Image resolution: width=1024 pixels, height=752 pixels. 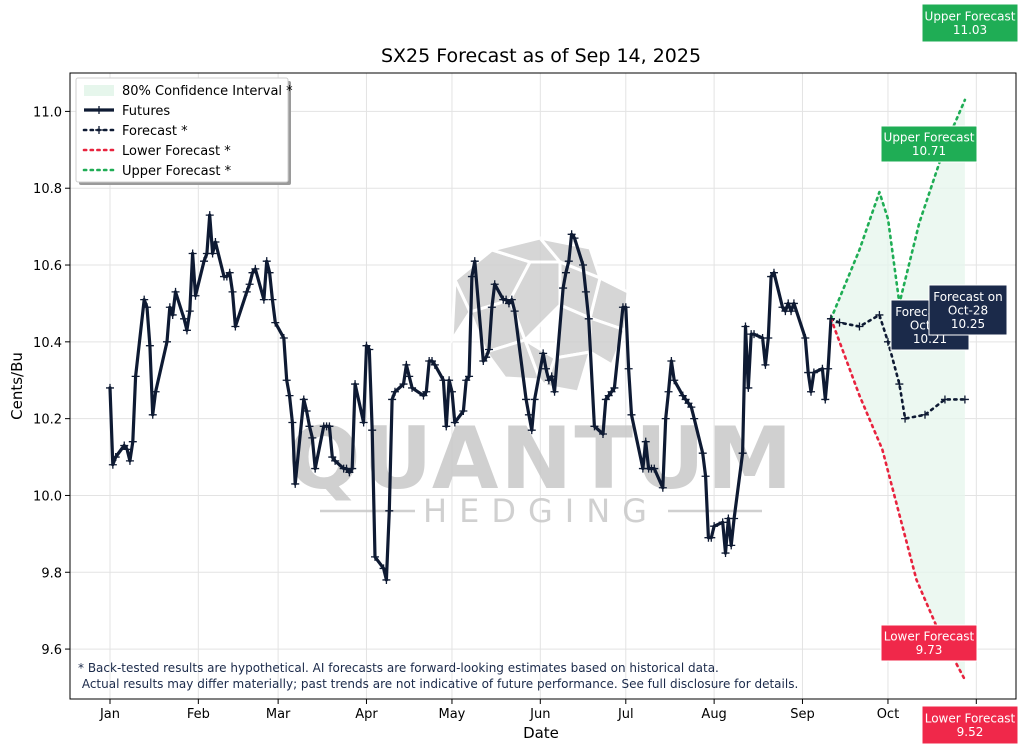 I want to click on annotation-text: Oct-28, so click(x=968, y=310).